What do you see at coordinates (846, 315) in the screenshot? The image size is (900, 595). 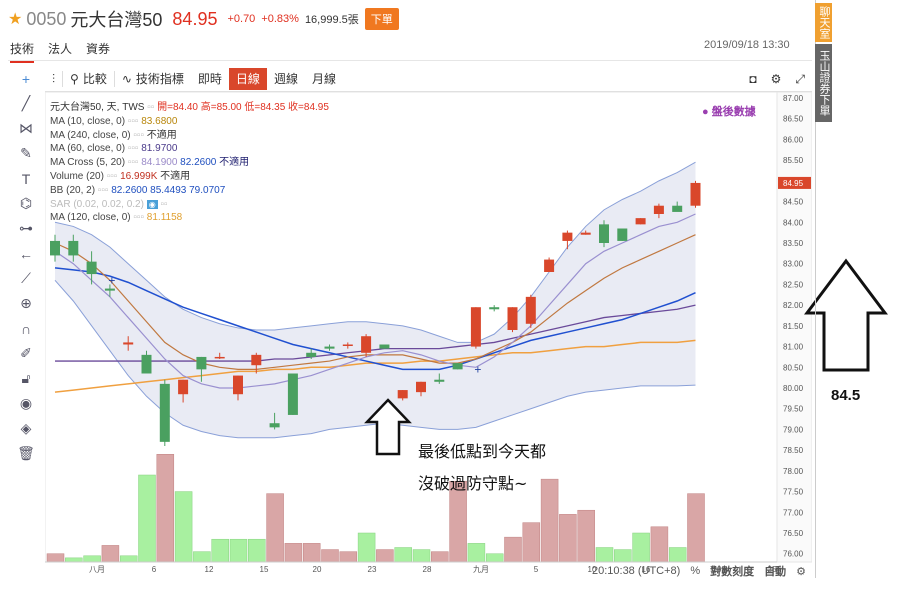 I see `big-up-arrow-icon` at bounding box center [846, 315].